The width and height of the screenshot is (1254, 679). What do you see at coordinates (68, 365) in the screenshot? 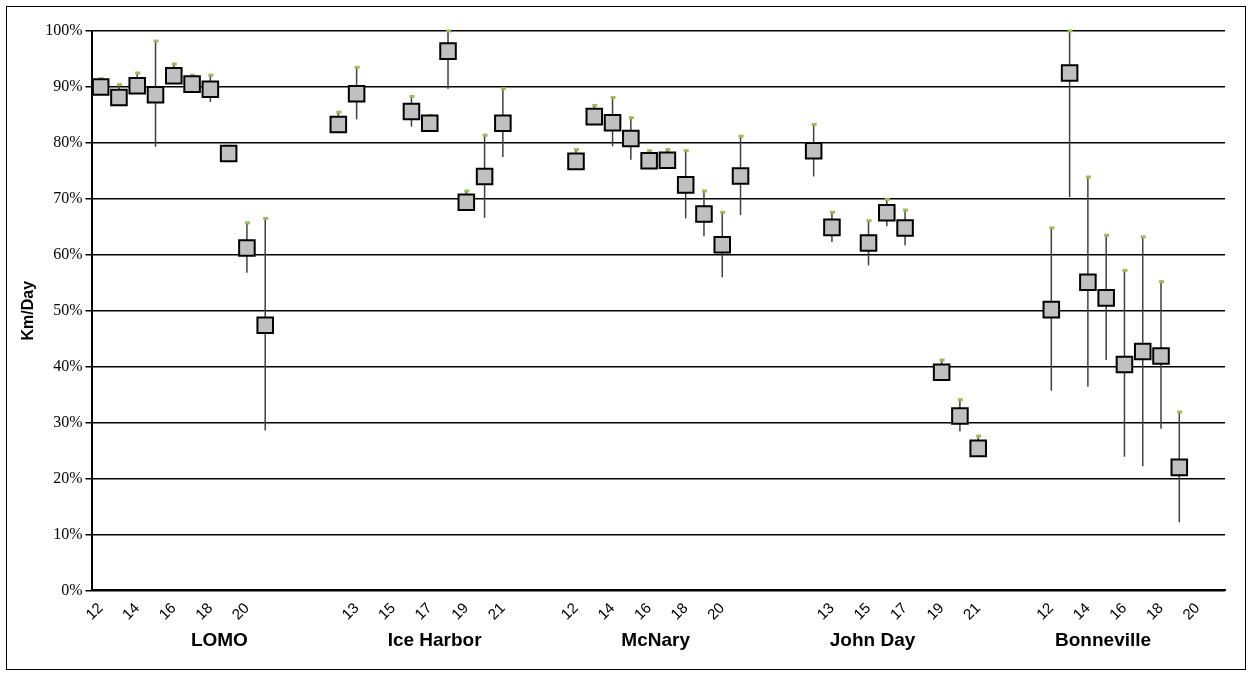
I see `y-tick-label: 40%` at bounding box center [68, 365].